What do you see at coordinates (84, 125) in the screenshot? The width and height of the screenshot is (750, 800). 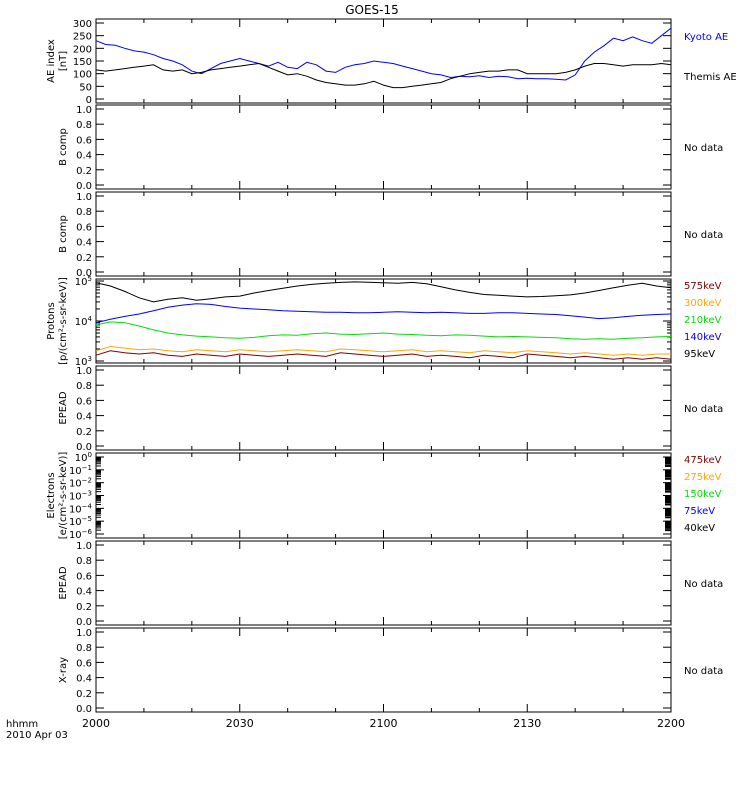 I see `y-tick-label-b1-4: 0.8` at bounding box center [84, 125].